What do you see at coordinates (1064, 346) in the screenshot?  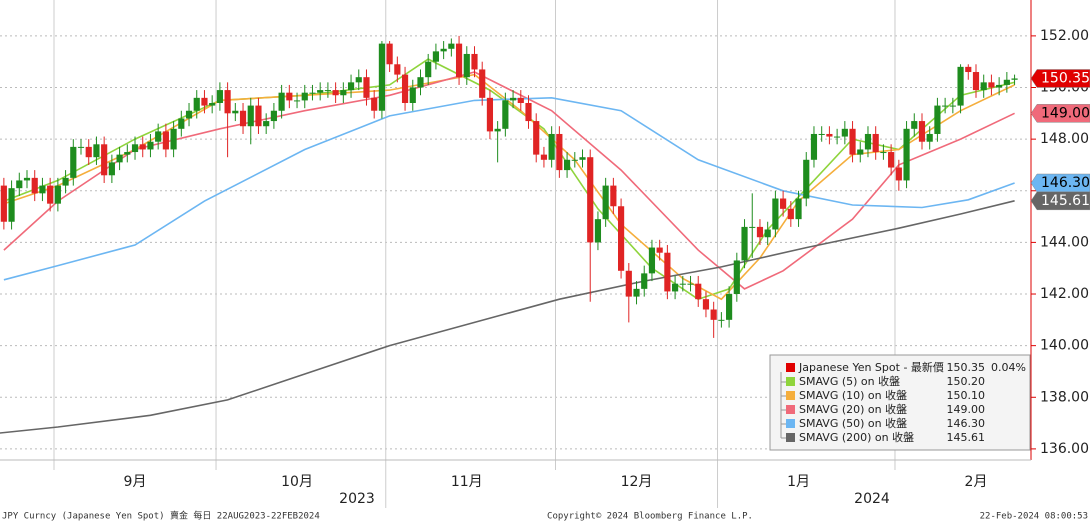 I see `y-tick-label: 140.00` at bounding box center [1064, 346].